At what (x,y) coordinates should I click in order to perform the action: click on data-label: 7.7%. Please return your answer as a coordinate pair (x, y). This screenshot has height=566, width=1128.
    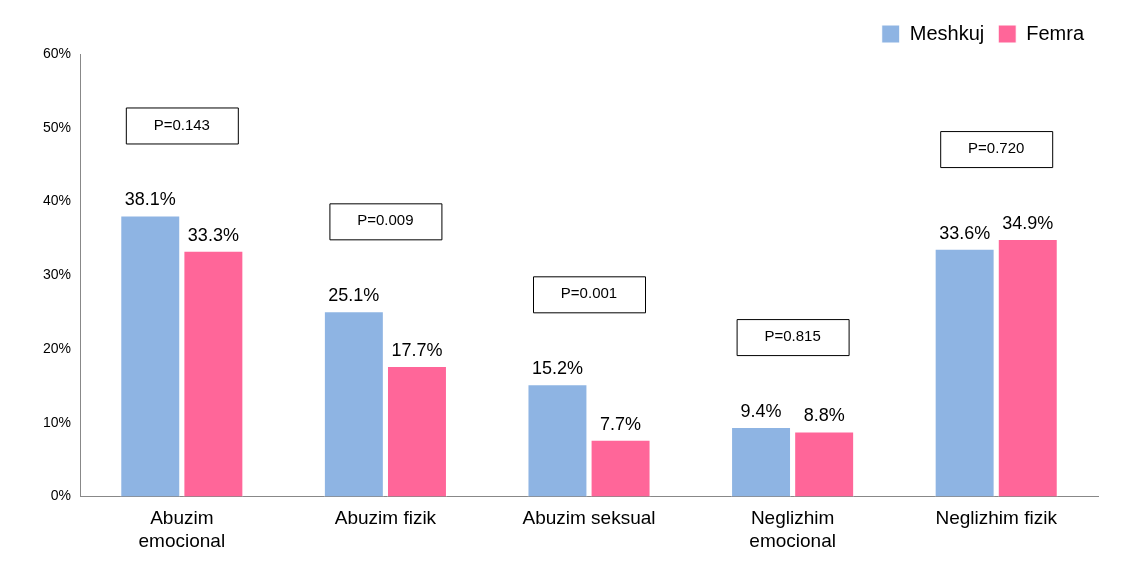
    Looking at the image, I should click on (621, 423).